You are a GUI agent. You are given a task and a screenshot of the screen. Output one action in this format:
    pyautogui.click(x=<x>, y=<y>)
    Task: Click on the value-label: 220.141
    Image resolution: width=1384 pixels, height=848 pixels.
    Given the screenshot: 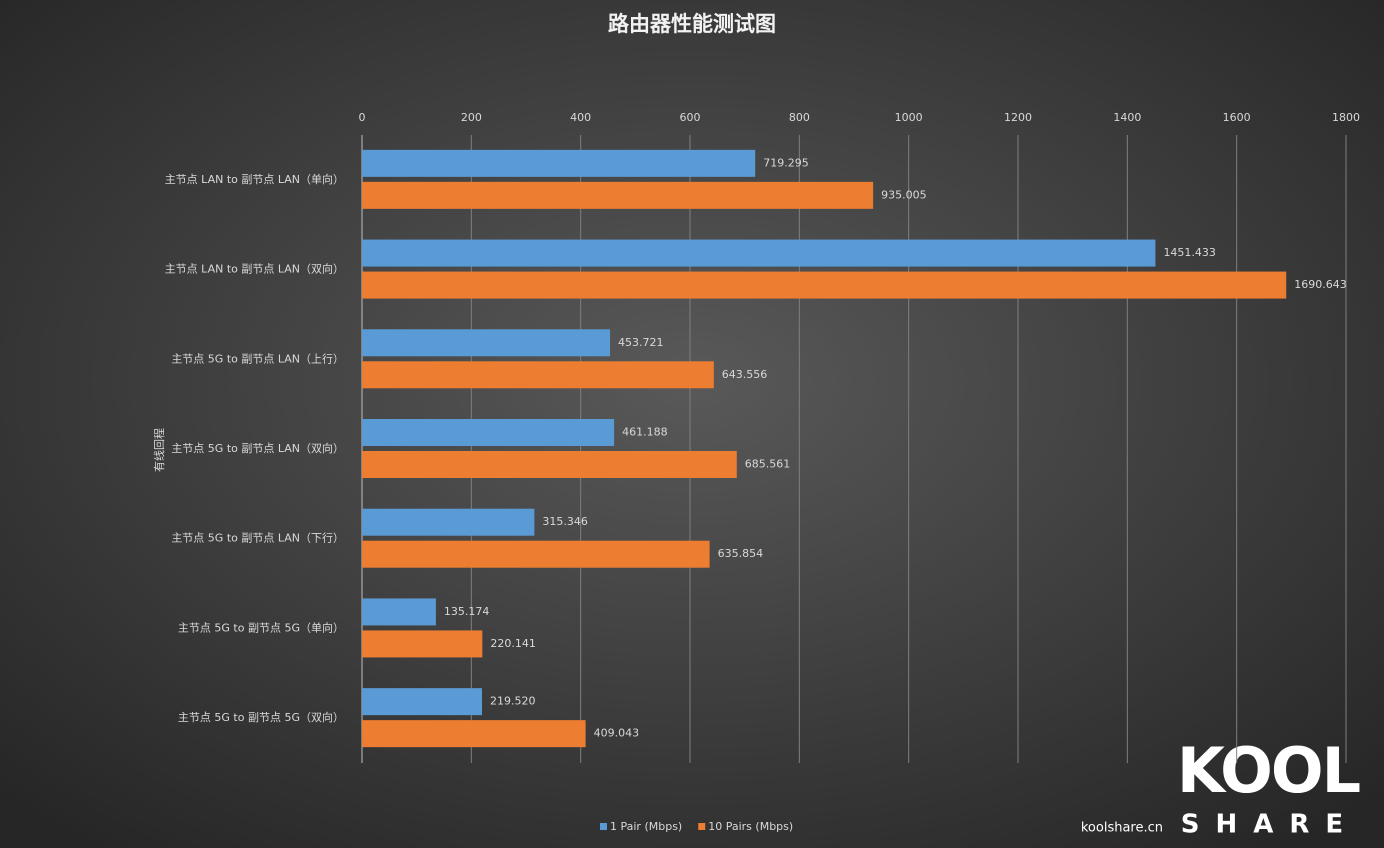 What is the action you would take?
    pyautogui.click(x=513, y=643)
    